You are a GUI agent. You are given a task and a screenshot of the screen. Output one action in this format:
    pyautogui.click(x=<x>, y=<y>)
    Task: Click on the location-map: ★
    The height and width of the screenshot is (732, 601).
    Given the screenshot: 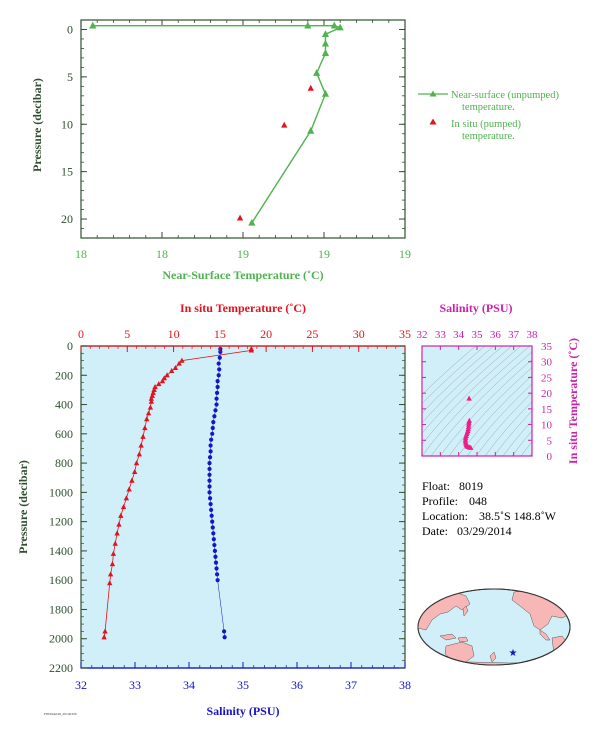 What is the action you would take?
    pyautogui.click(x=494, y=627)
    